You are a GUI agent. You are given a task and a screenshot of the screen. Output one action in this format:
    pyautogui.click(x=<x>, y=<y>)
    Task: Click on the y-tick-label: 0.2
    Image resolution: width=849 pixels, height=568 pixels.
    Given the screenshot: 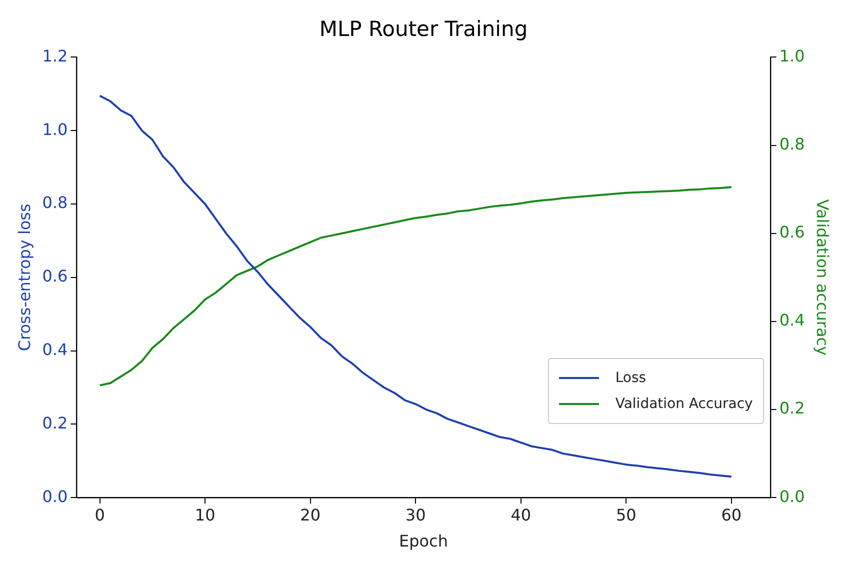 What is the action you would take?
    pyautogui.click(x=55, y=422)
    